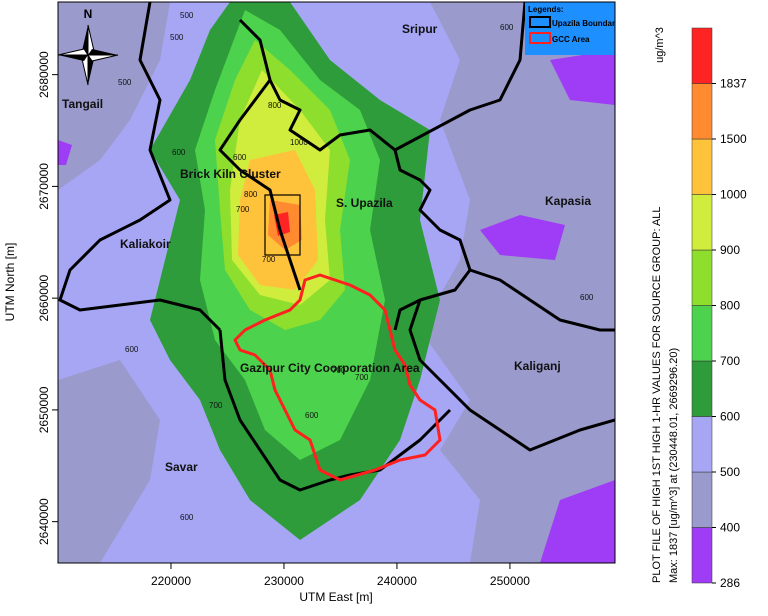  I want to click on y-tick-label: 2650000, so click(44, 409).